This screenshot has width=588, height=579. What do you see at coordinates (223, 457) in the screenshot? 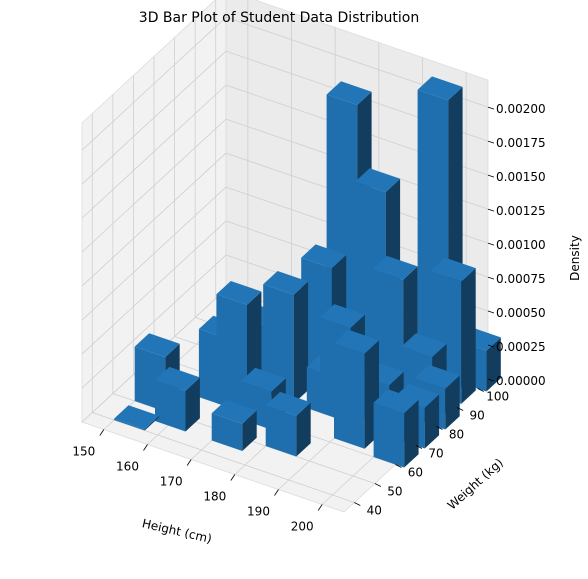
I see `gridline-y-floor` at bounding box center [223, 457].